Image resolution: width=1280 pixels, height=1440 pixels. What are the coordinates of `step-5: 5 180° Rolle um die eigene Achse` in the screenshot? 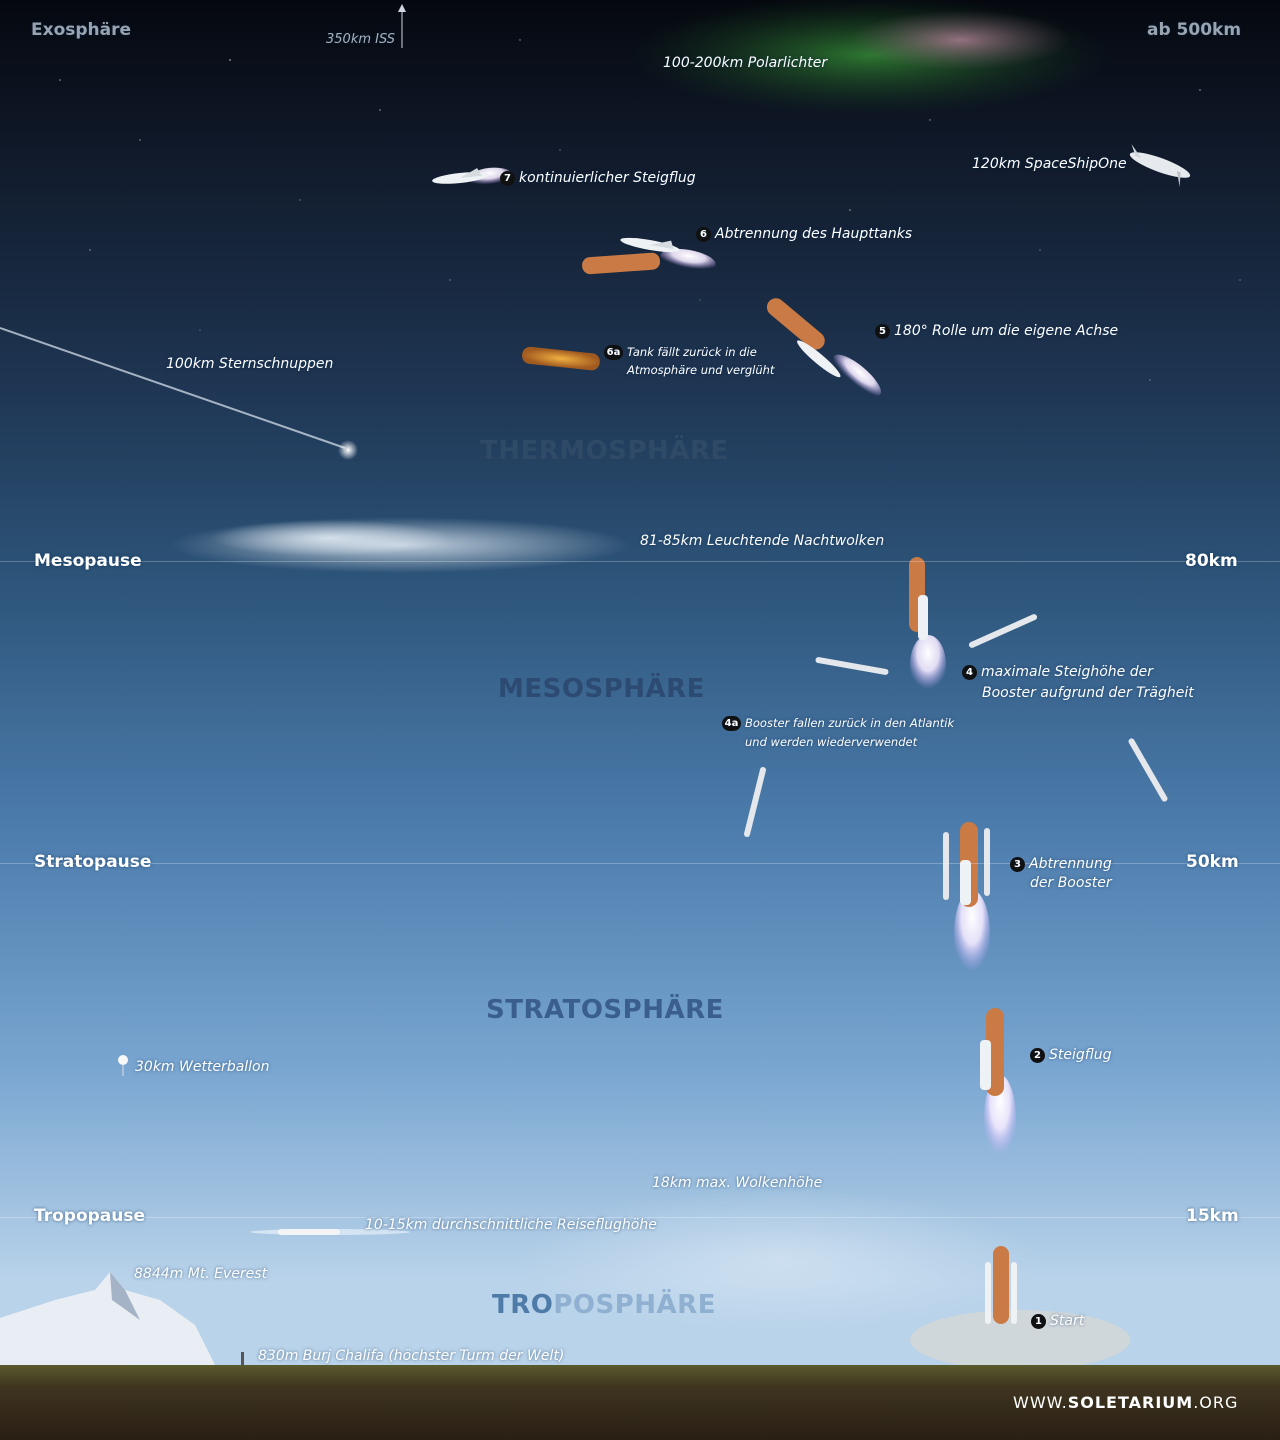 It's located at (996, 331).